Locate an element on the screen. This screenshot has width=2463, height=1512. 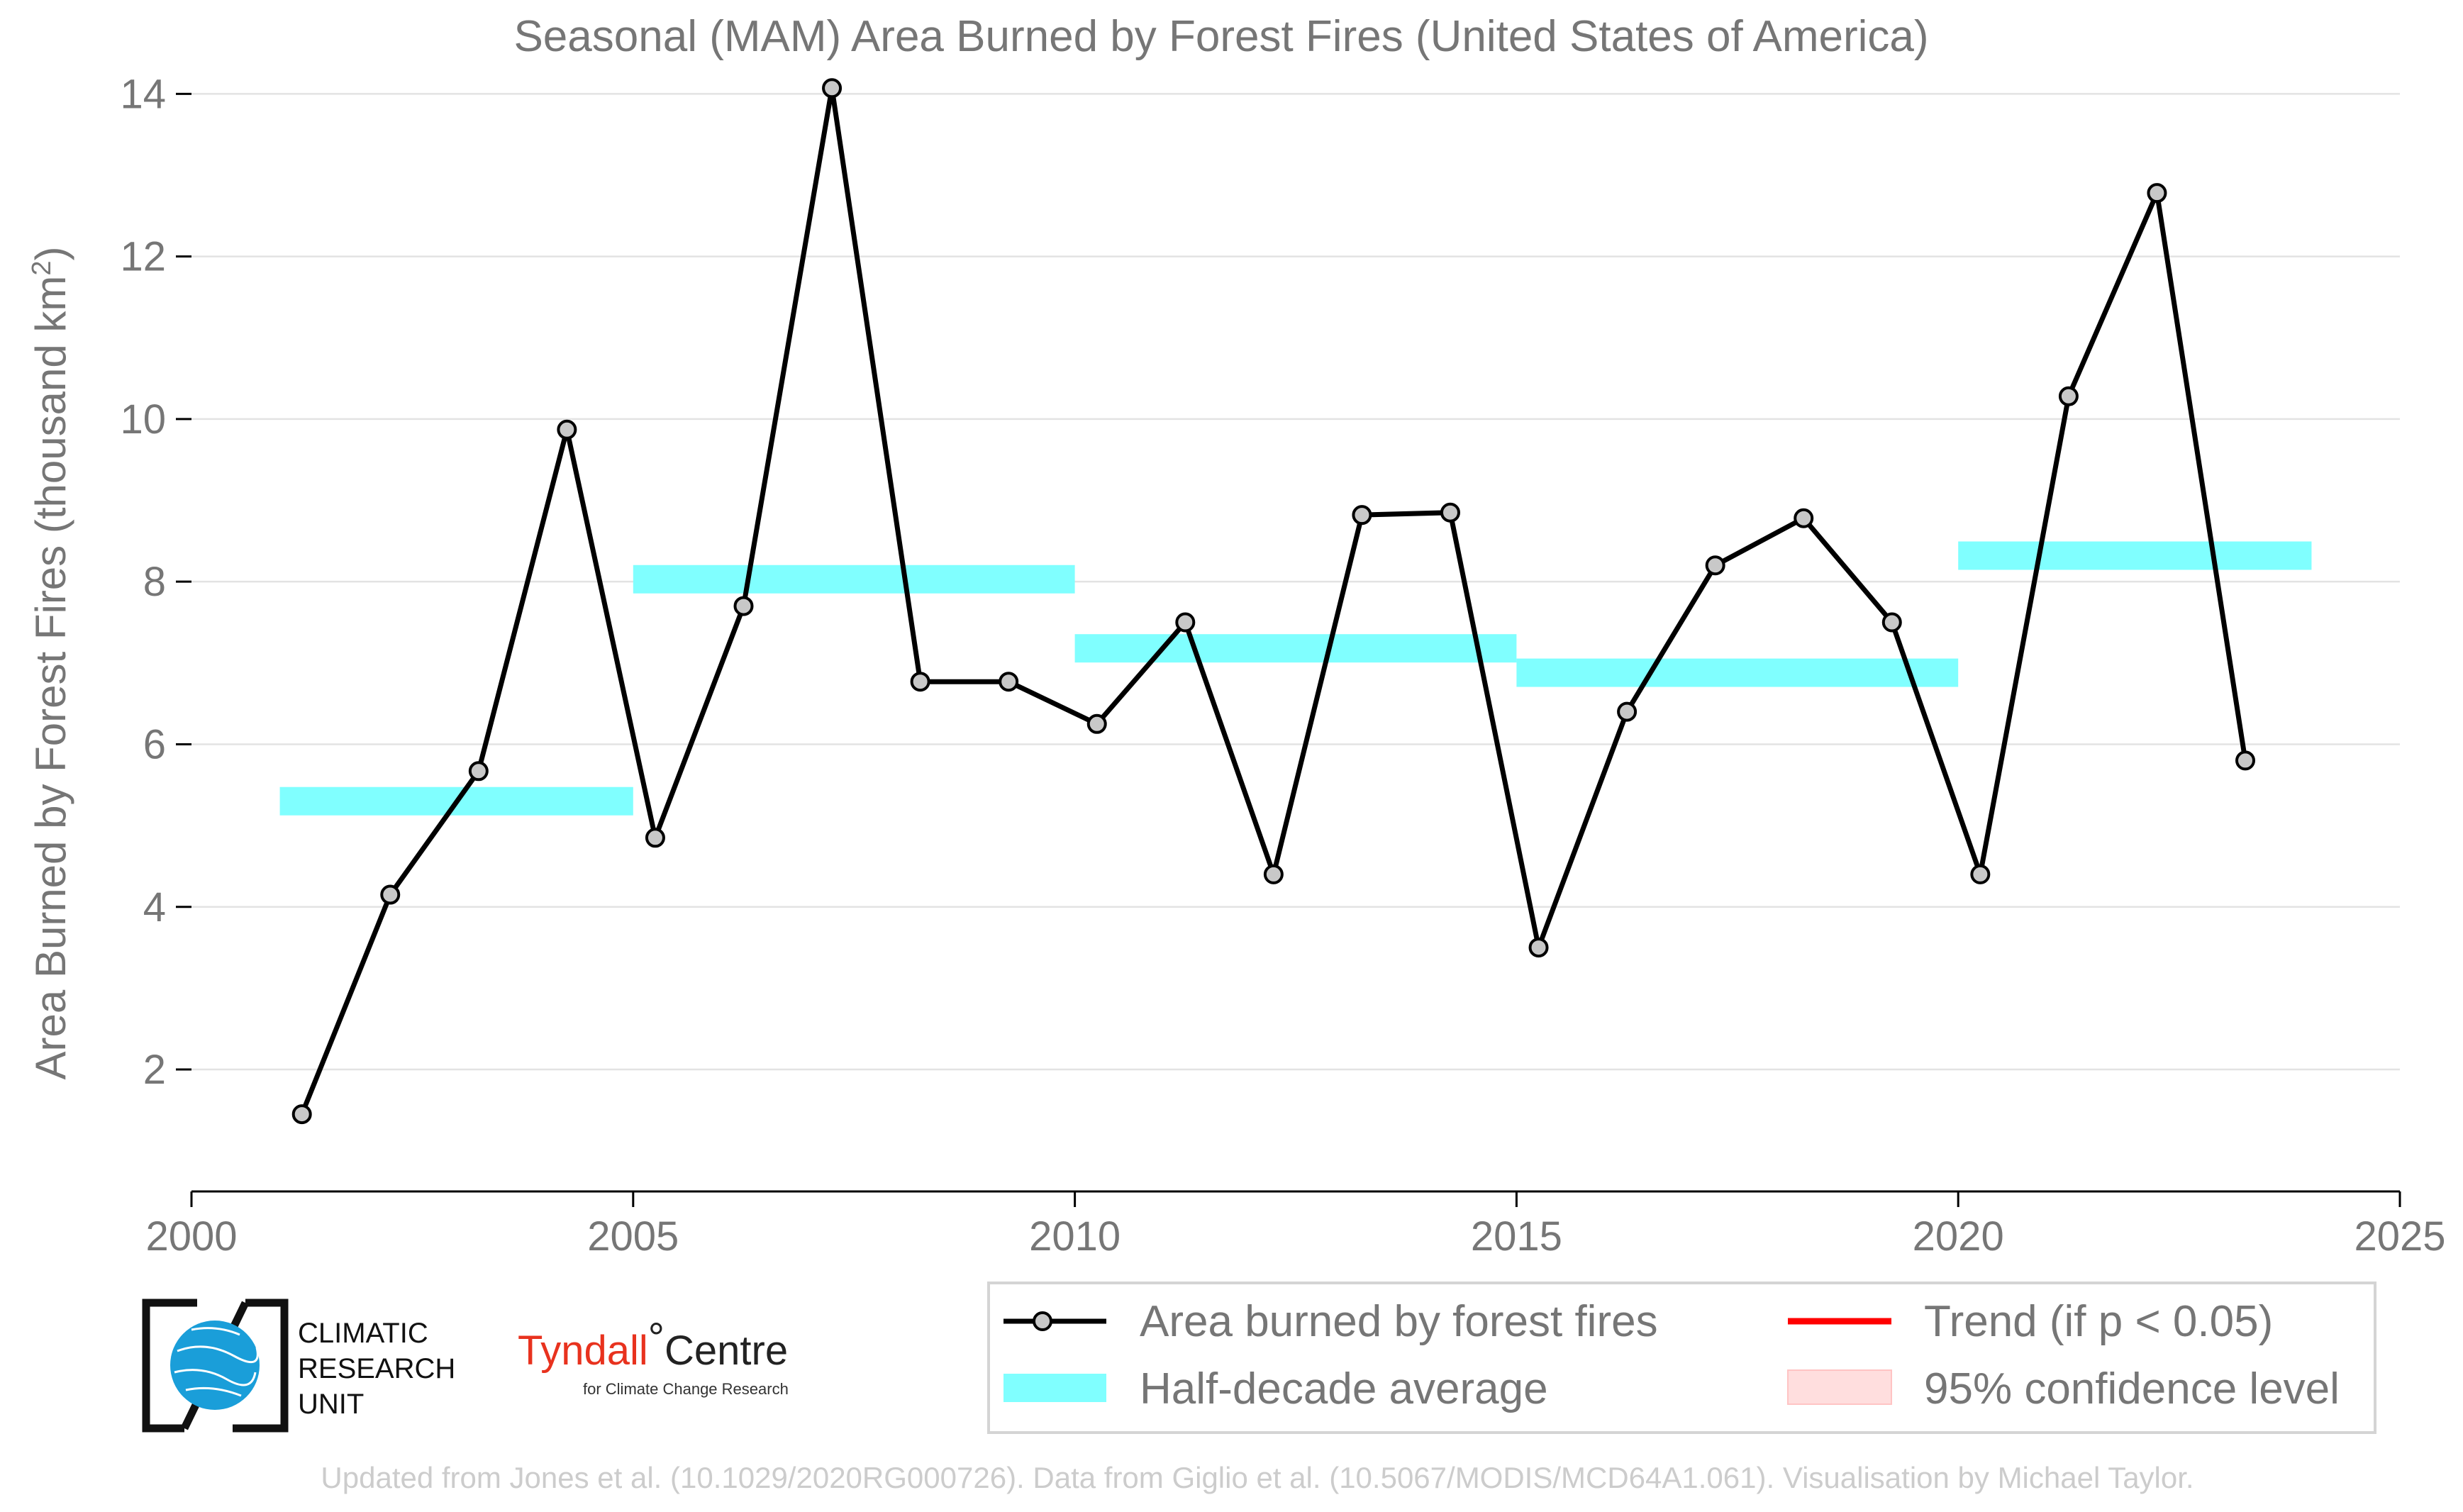
x-tick-label: 2005 is located at coordinates (633, 1236).